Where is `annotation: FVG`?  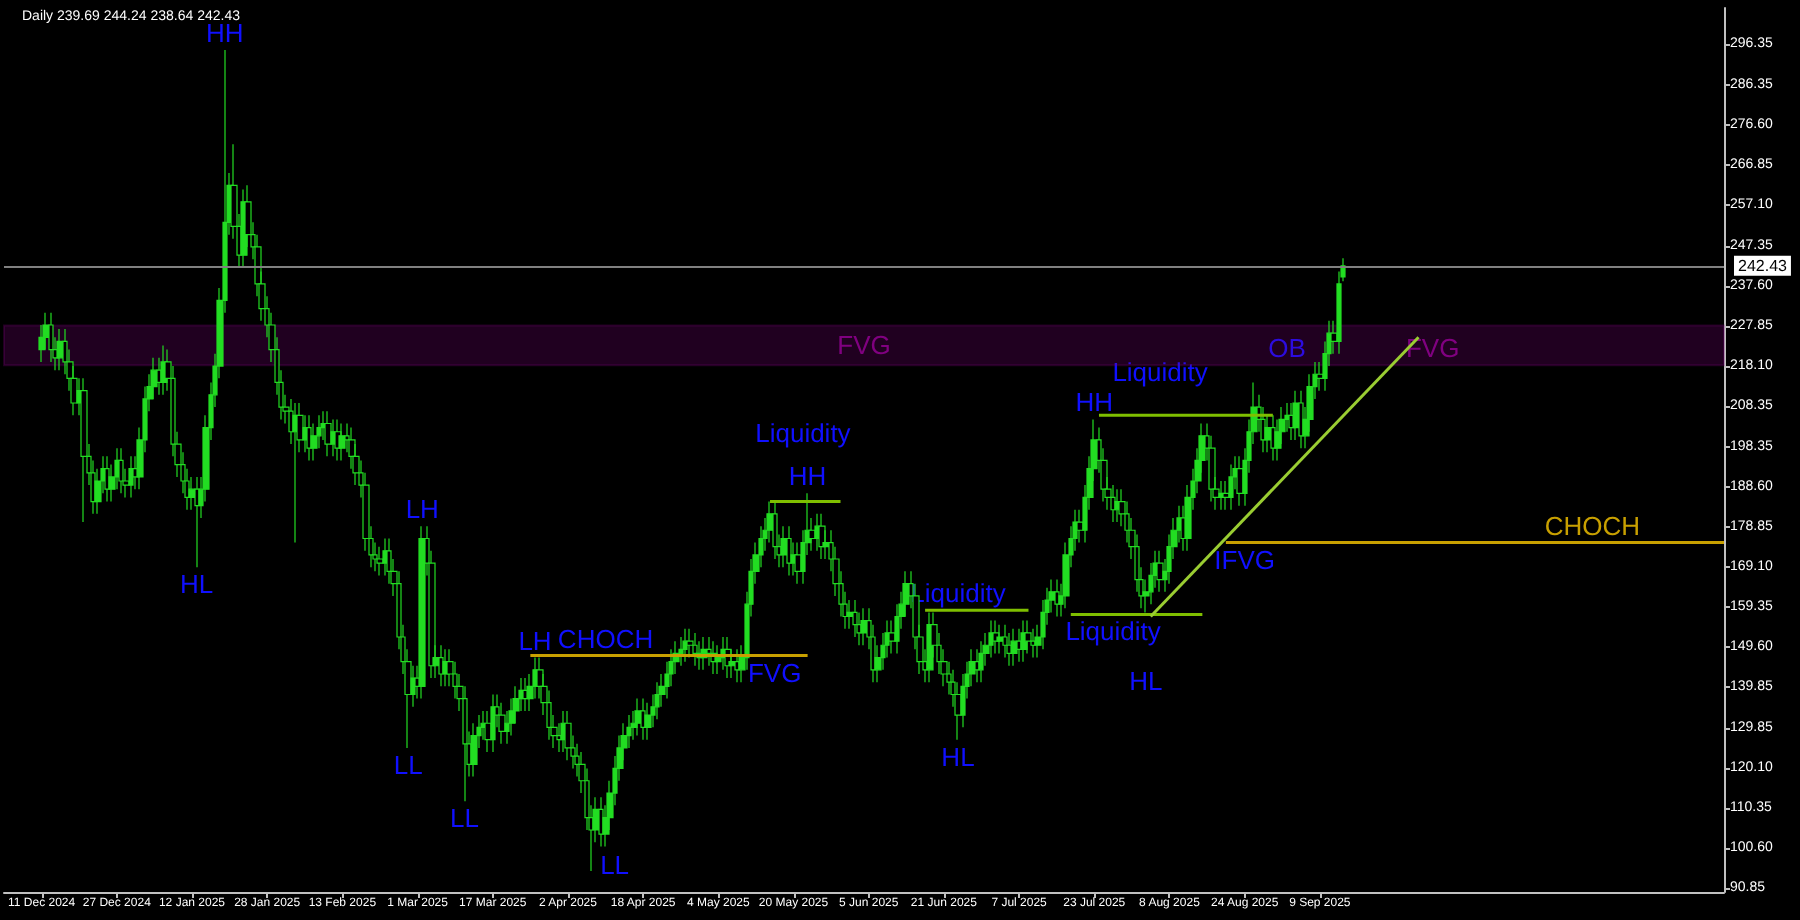
annotation: FVG is located at coordinates (774, 672).